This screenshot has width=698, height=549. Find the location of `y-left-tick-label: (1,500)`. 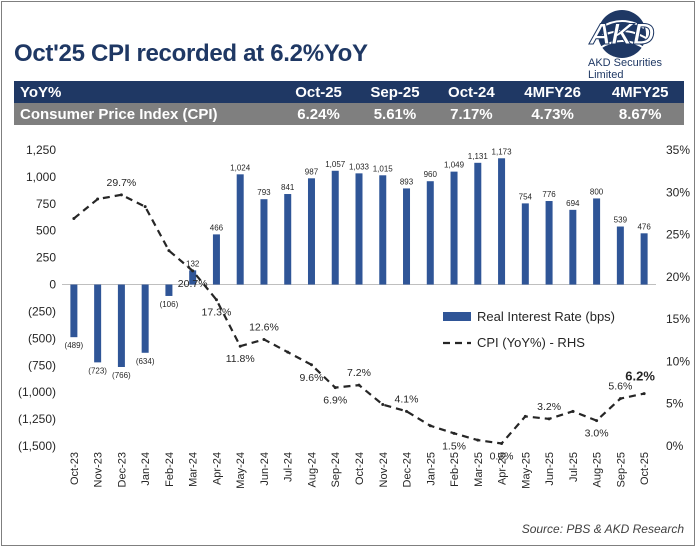

y-left-tick-label: (1,500) is located at coordinates (37, 446).